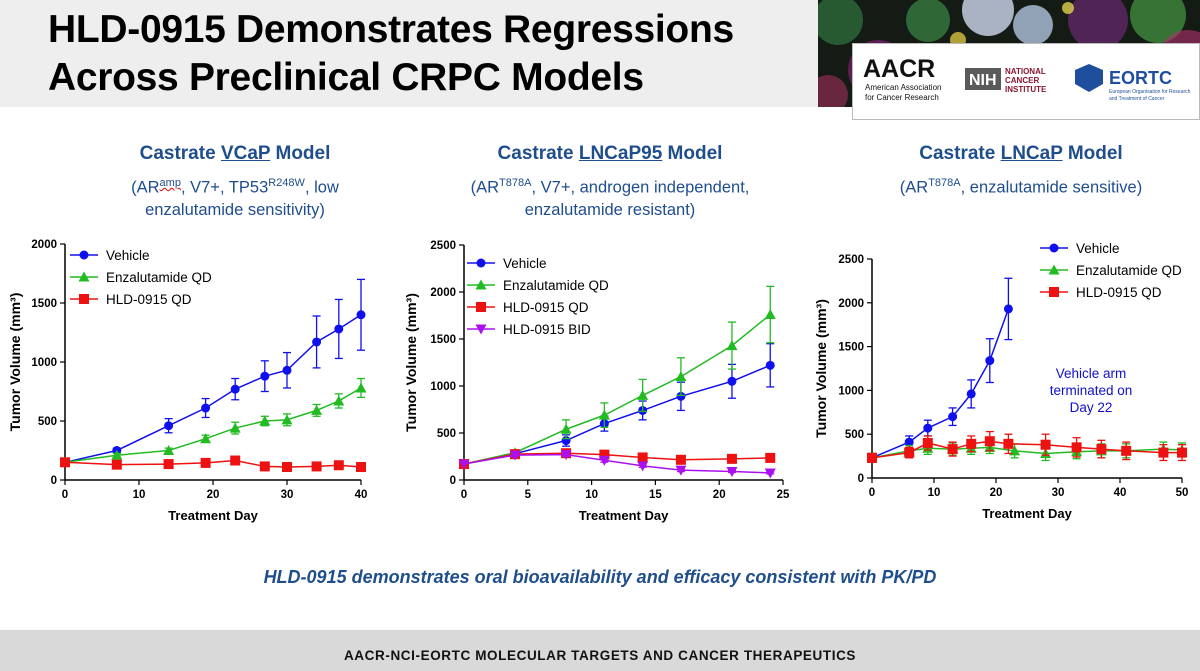 This screenshot has height=671, width=1200. I want to click on y-tick-label: 1000, so click(443, 387).